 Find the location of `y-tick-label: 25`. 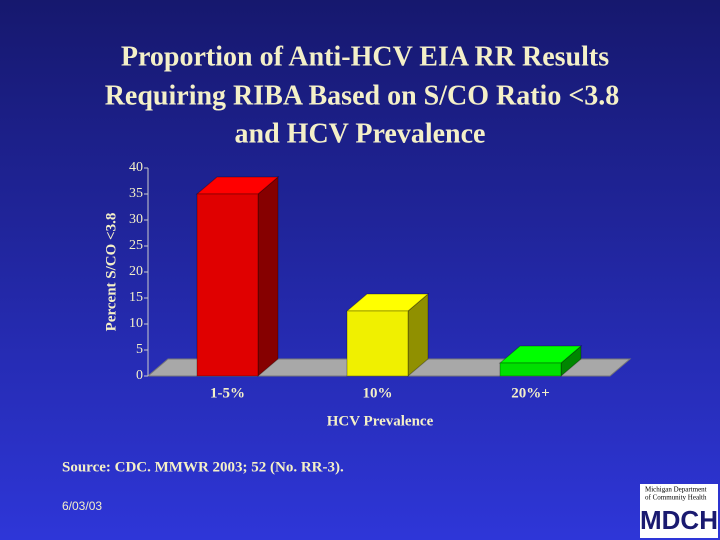

y-tick-label: 25 is located at coordinates (136, 245).